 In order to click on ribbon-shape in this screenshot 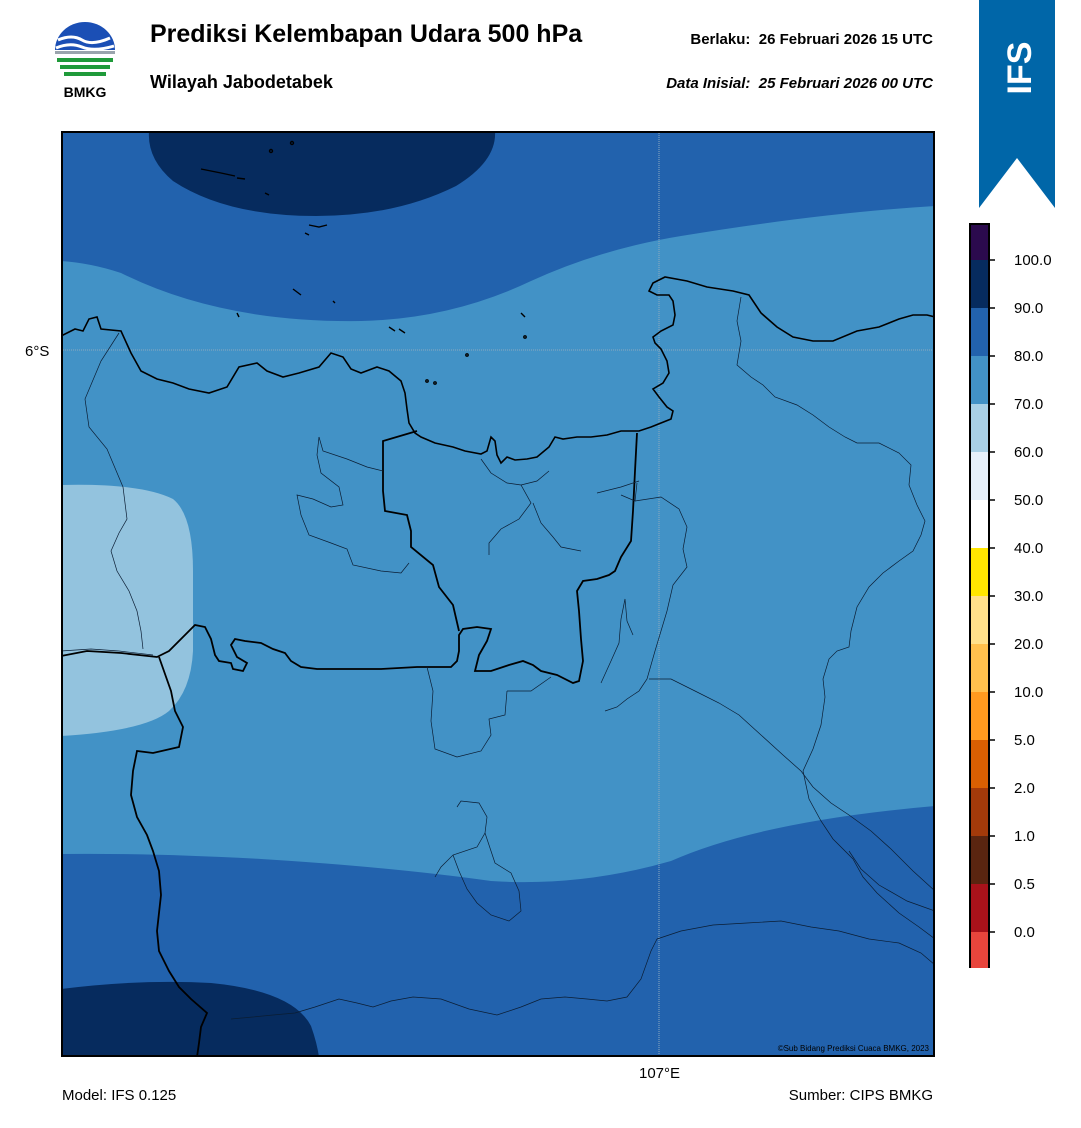, I will do `click(1017, 104)`.